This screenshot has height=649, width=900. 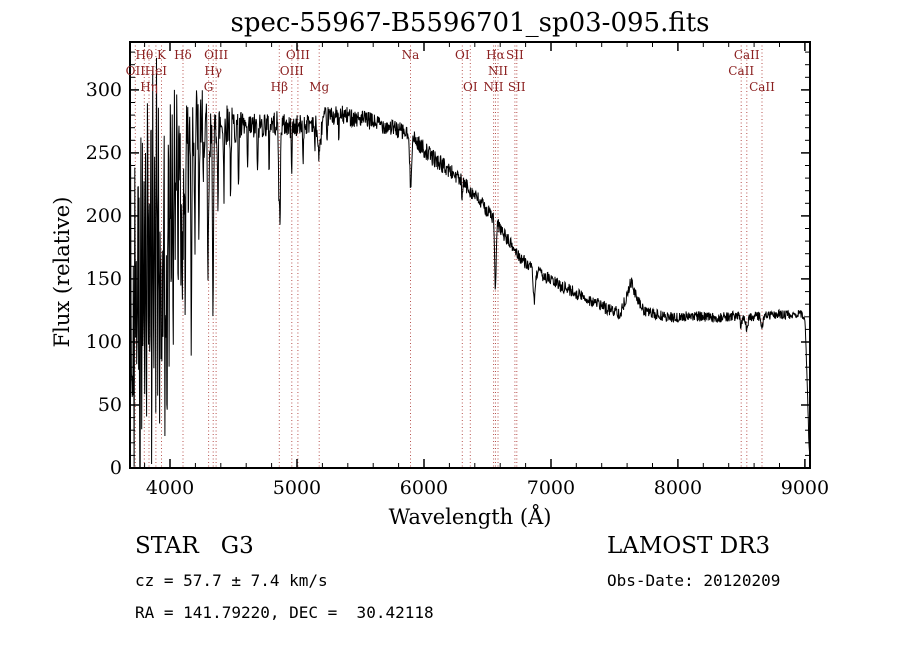 What do you see at coordinates (495, 55) in the screenshot?
I see `spectral-line-label: Hα` at bounding box center [495, 55].